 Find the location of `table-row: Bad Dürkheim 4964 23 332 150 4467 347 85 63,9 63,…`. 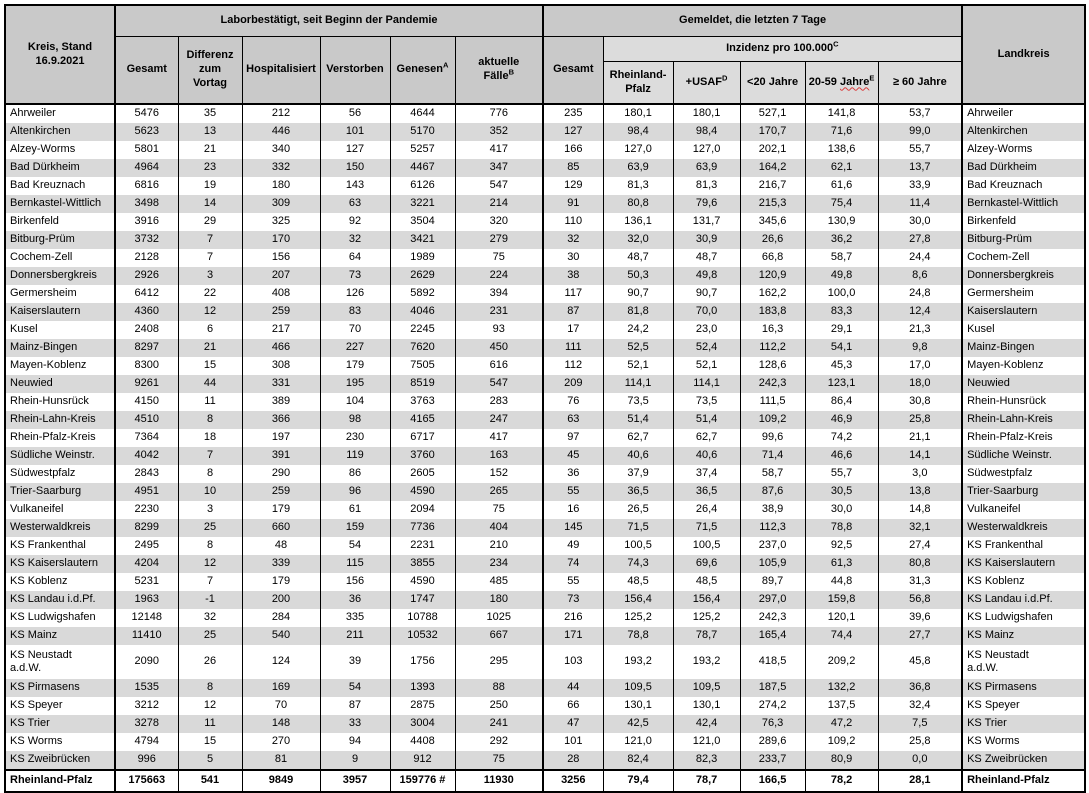

table-row: Bad Dürkheim 4964 23 332 150 4467 347 85 63,9 63,… is located at coordinates (545, 168).